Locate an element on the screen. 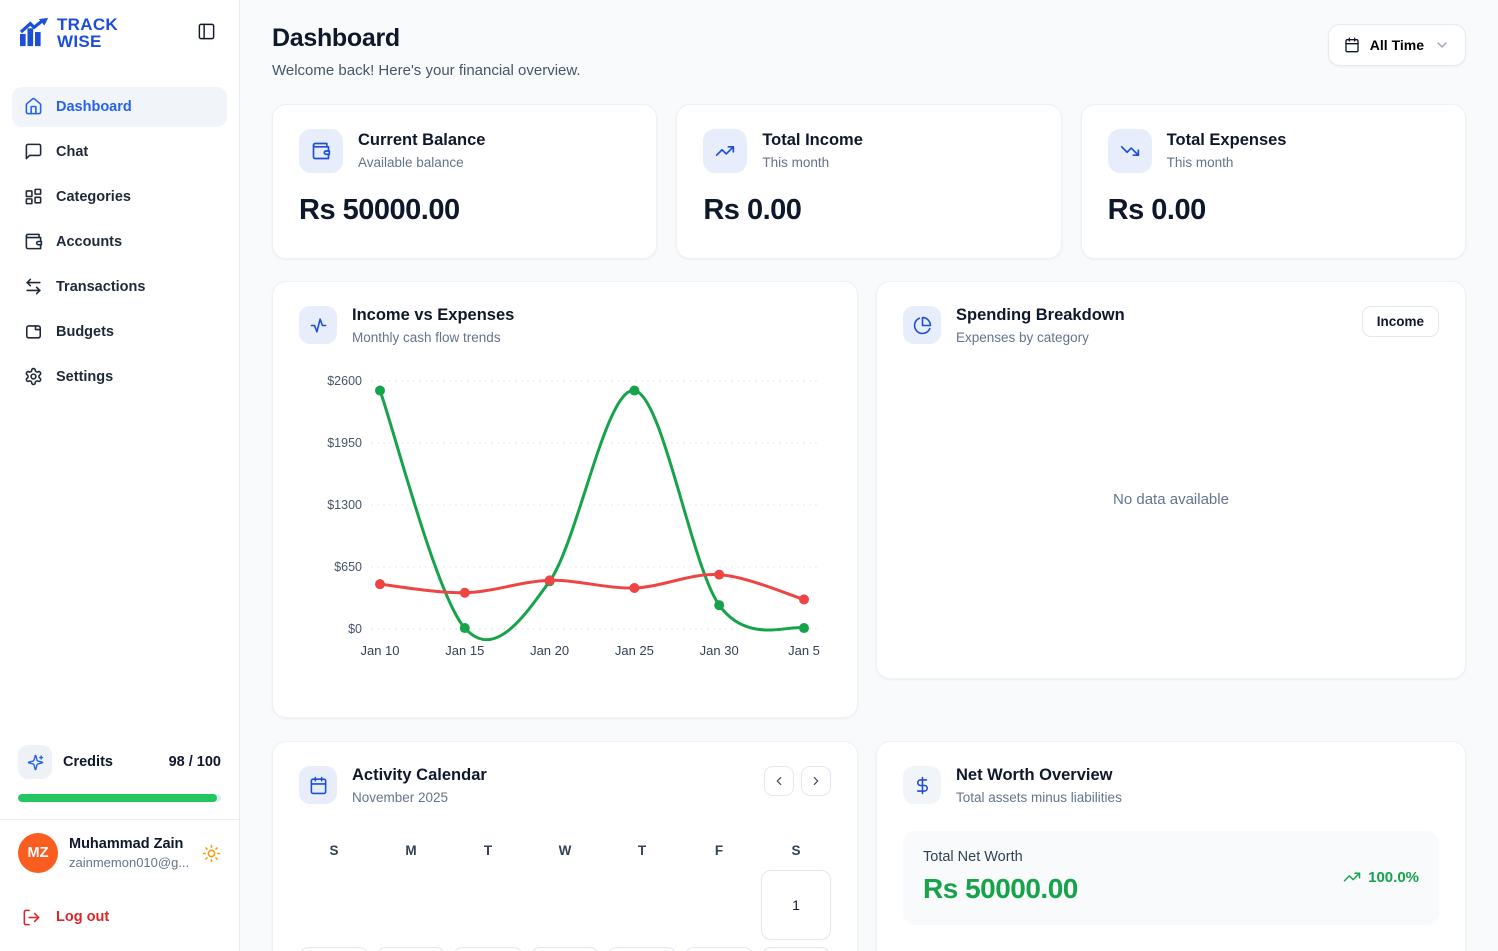 This screenshot has width=1498, height=951. sidebar-item-accounts: Accounts is located at coordinates (119, 242).